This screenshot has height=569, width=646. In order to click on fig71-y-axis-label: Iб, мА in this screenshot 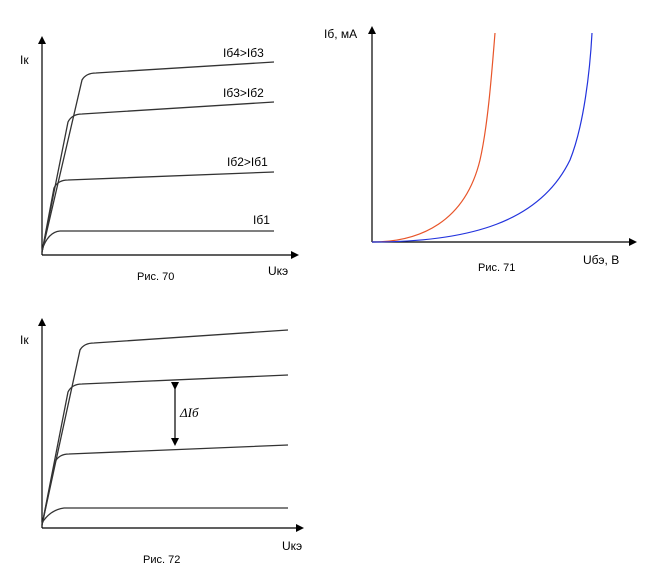, I will do `click(340, 34)`.